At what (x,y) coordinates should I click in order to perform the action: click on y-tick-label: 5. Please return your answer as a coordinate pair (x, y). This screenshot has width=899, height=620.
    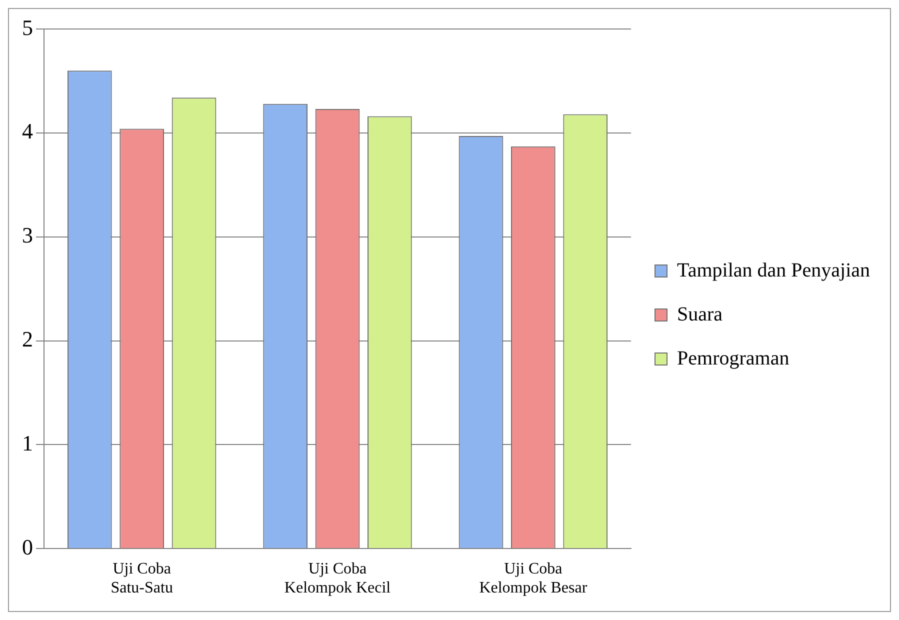
    Looking at the image, I should click on (27, 27).